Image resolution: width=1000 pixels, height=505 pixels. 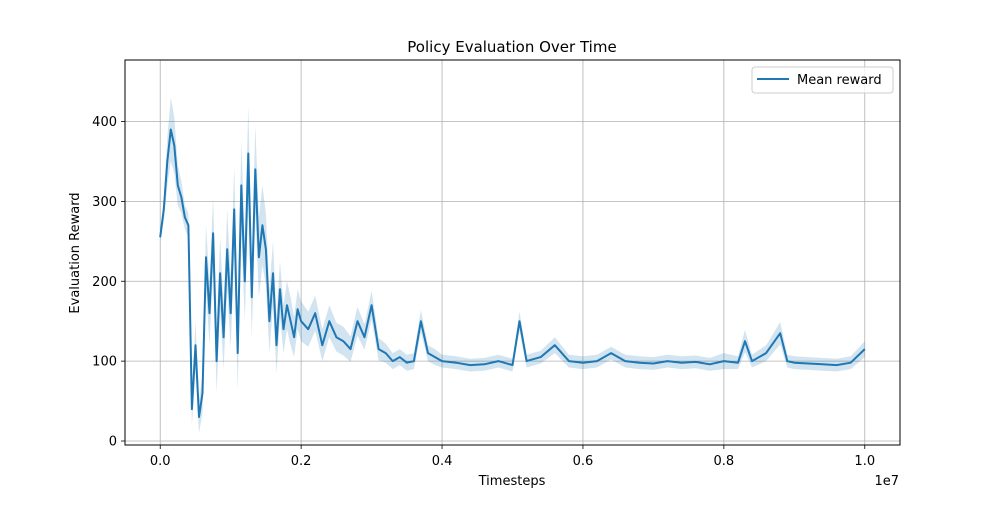 I want to click on chart-title: Policy Evaluation Over Time, so click(x=511, y=47).